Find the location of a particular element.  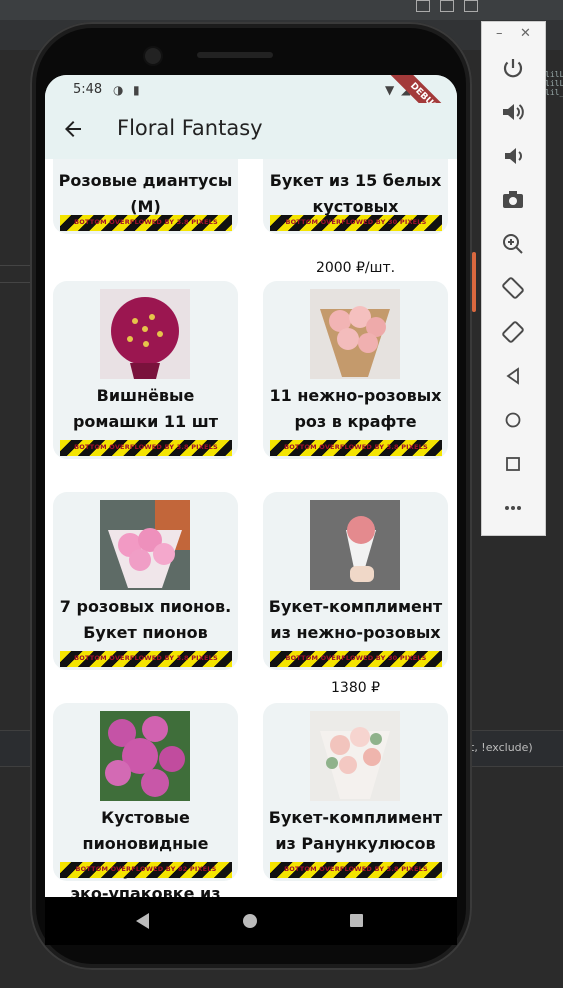

close-icon: ✕ is located at coordinates (525, 33).